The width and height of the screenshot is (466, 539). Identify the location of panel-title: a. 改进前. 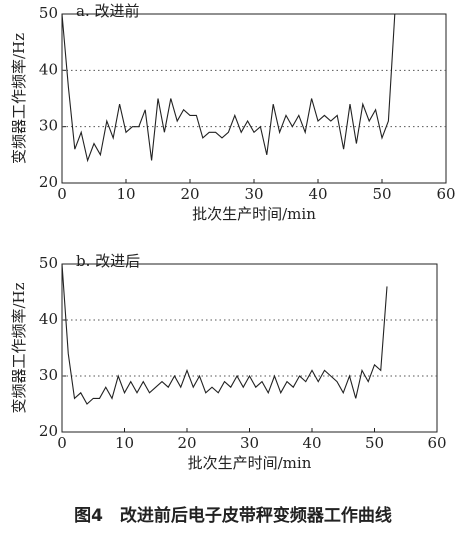
(107, 11).